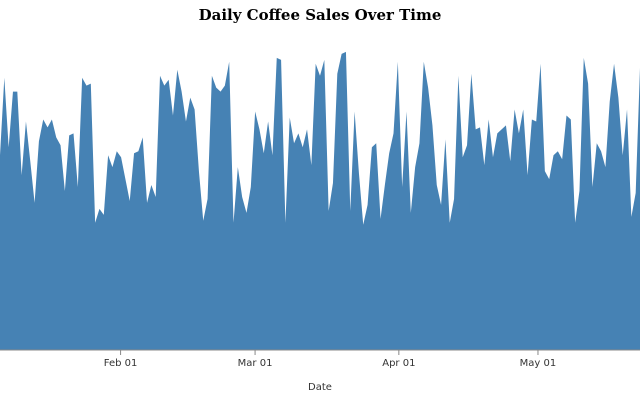 The image size is (640, 400). I want to click on chart-title: Daily Coffee Sales Over Time, so click(320, 15).